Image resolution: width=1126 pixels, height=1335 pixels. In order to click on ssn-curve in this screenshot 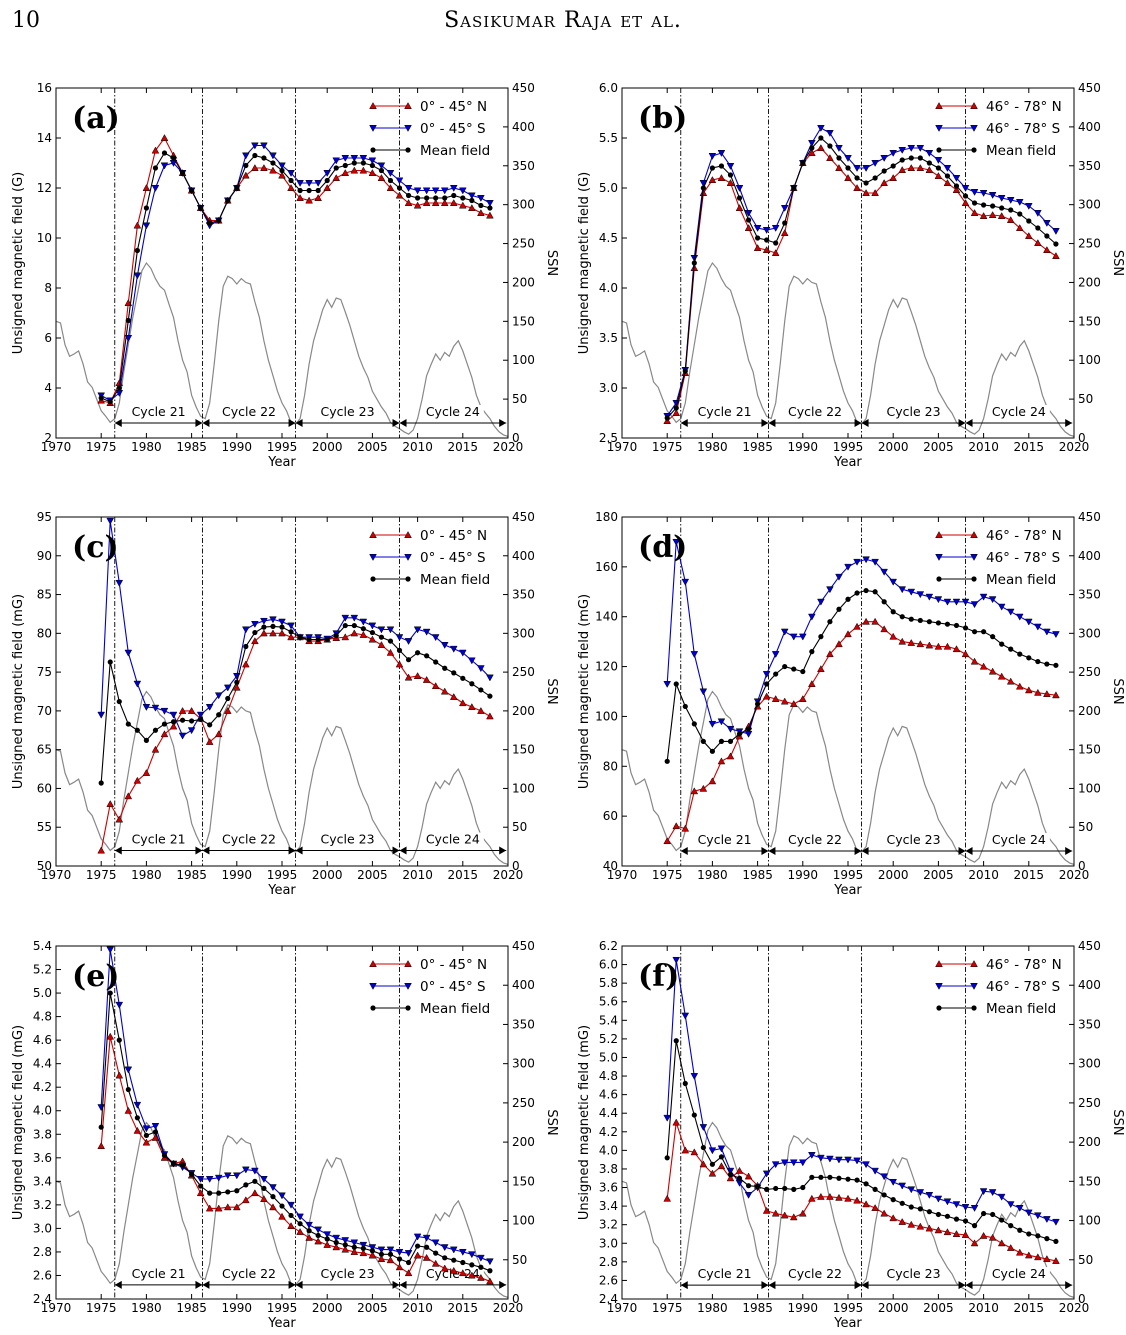, I will do `click(848, 1209)`.